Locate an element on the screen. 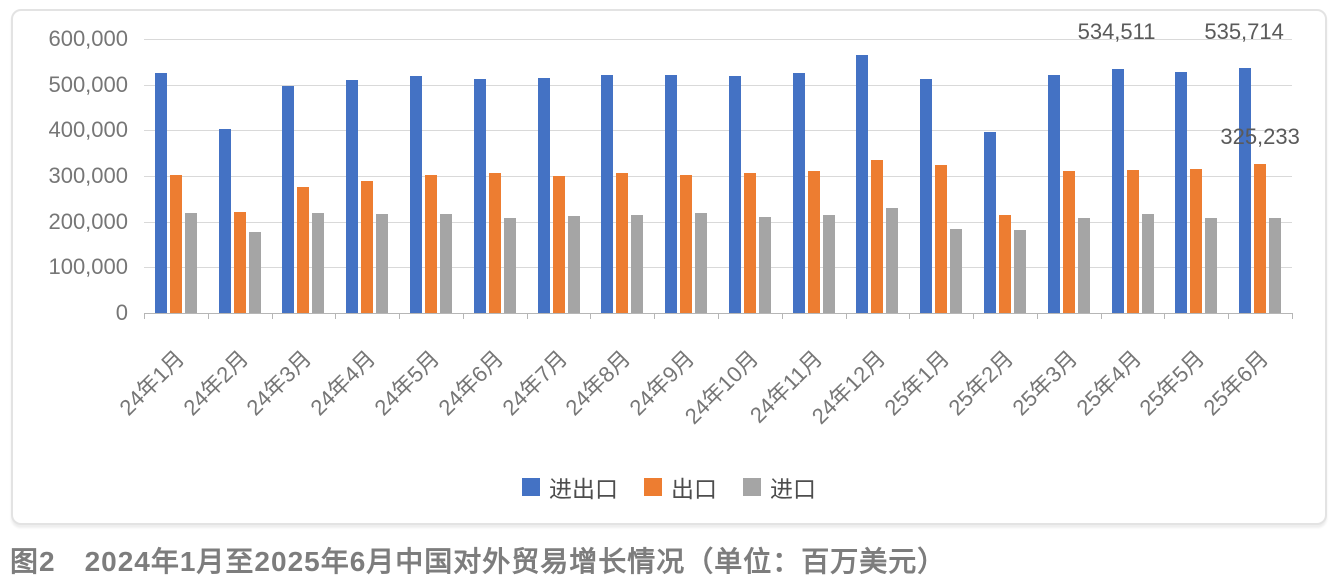 The height and width of the screenshot is (587, 1339). x-axis-label: 24年3月 is located at coordinates (279, 383).